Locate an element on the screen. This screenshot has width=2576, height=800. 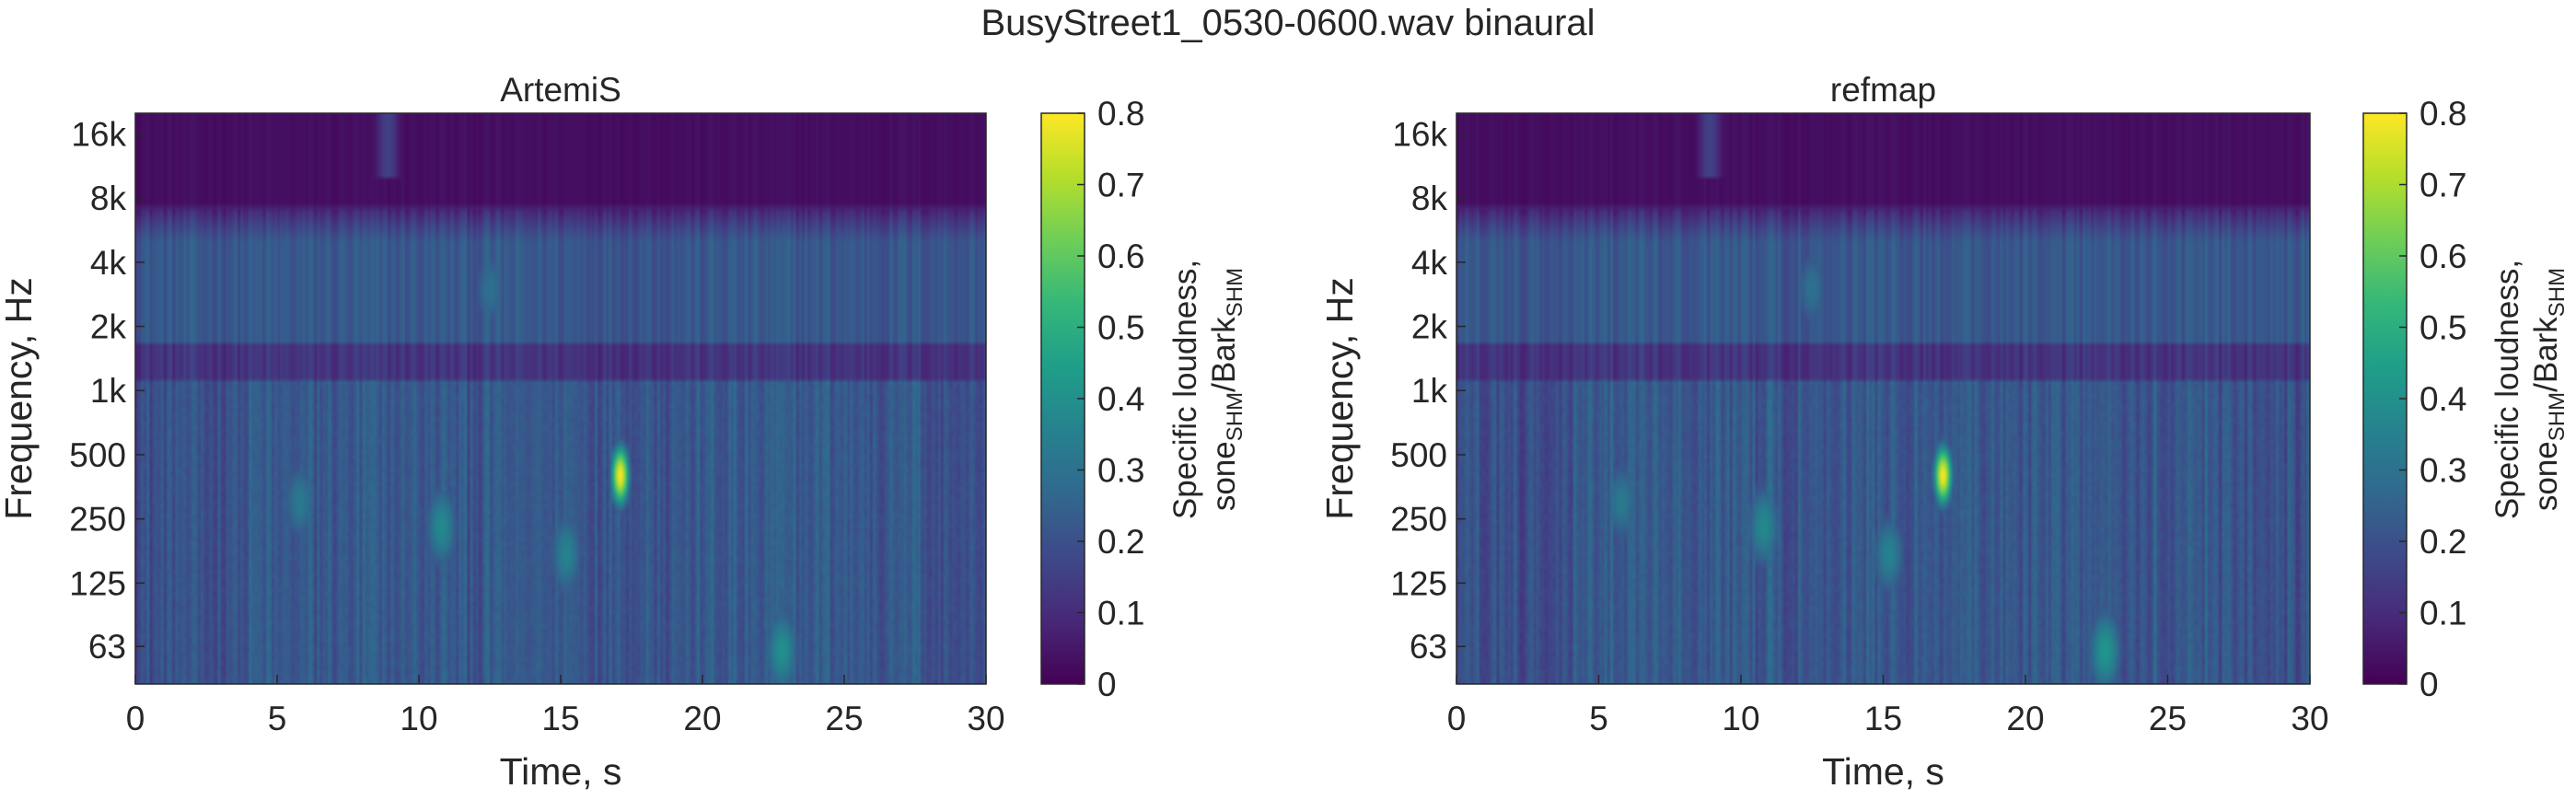
panel-title: refmap is located at coordinates (1883, 90).